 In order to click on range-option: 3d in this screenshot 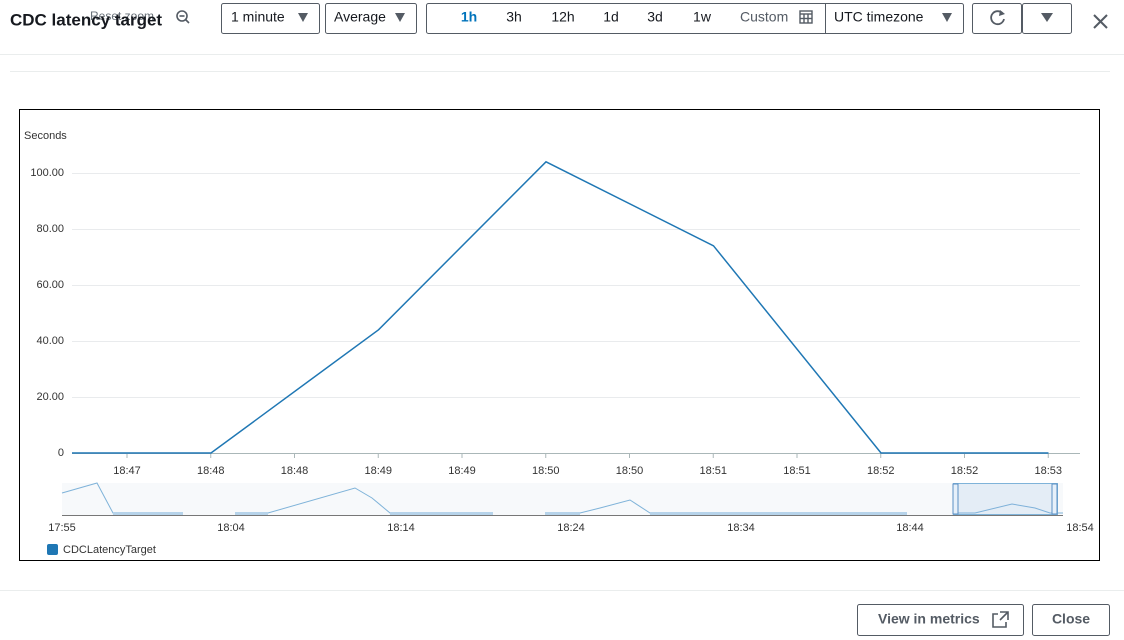, I will do `click(655, 17)`.